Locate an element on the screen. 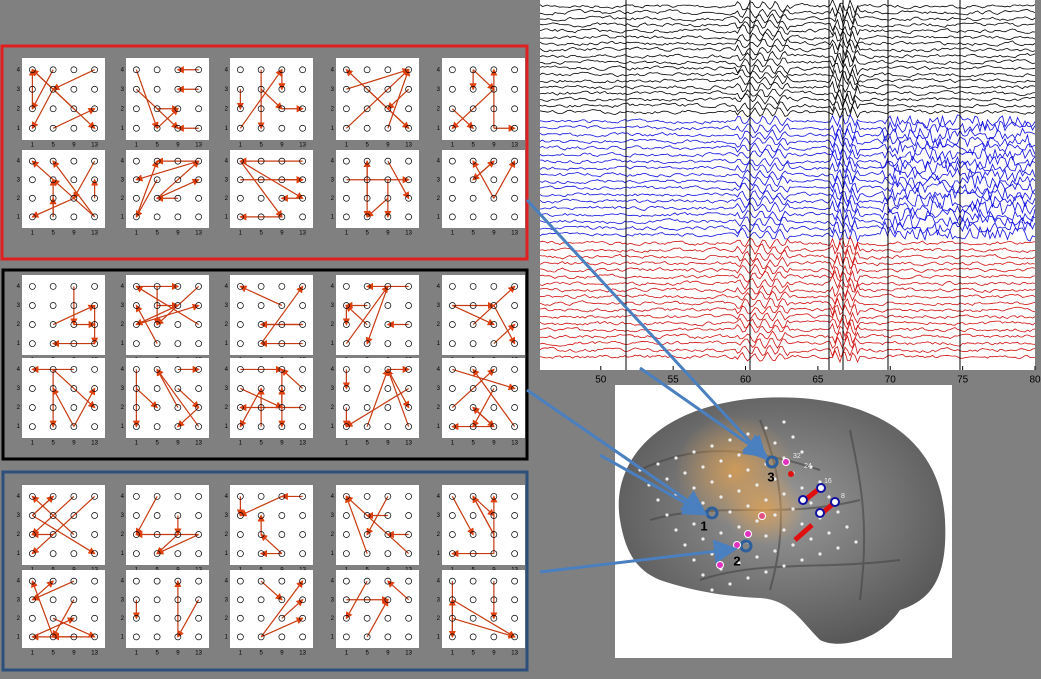 The width and height of the screenshot is (1041, 679). x-tick-label: 55 is located at coordinates (674, 380).